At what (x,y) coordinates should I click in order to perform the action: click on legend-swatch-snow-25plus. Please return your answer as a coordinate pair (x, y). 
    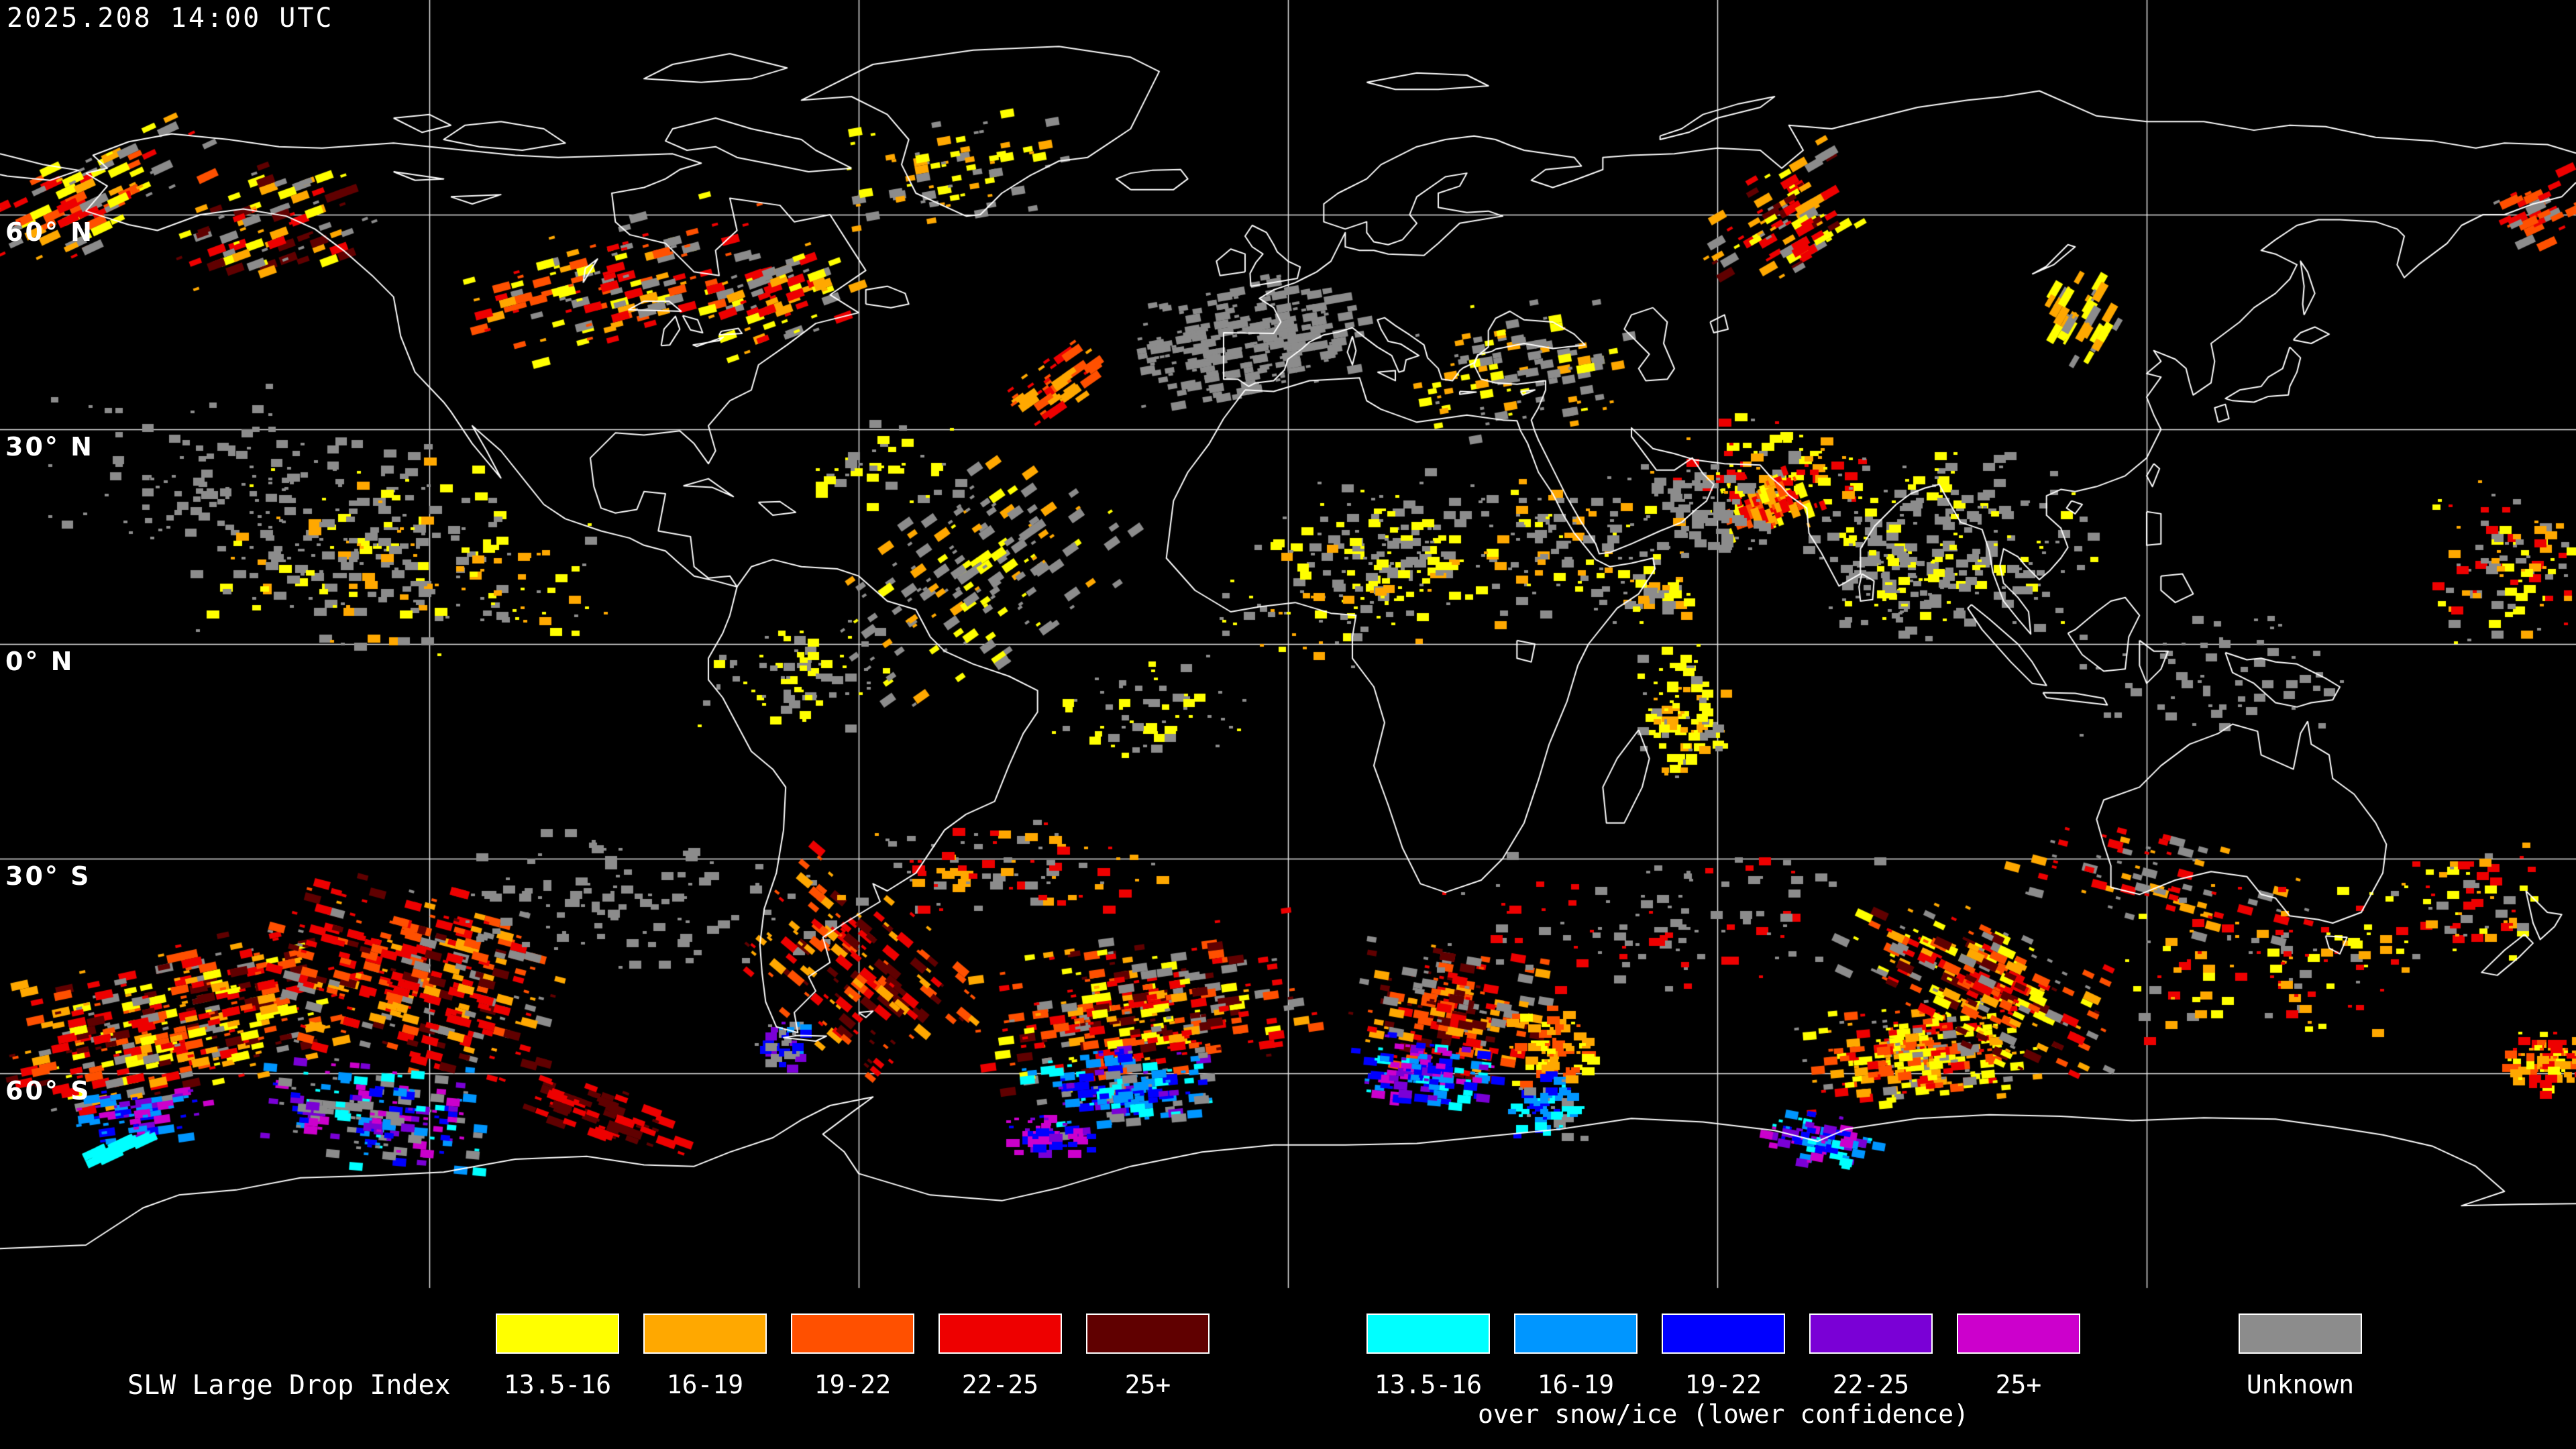
    Looking at the image, I should click on (2018, 1333).